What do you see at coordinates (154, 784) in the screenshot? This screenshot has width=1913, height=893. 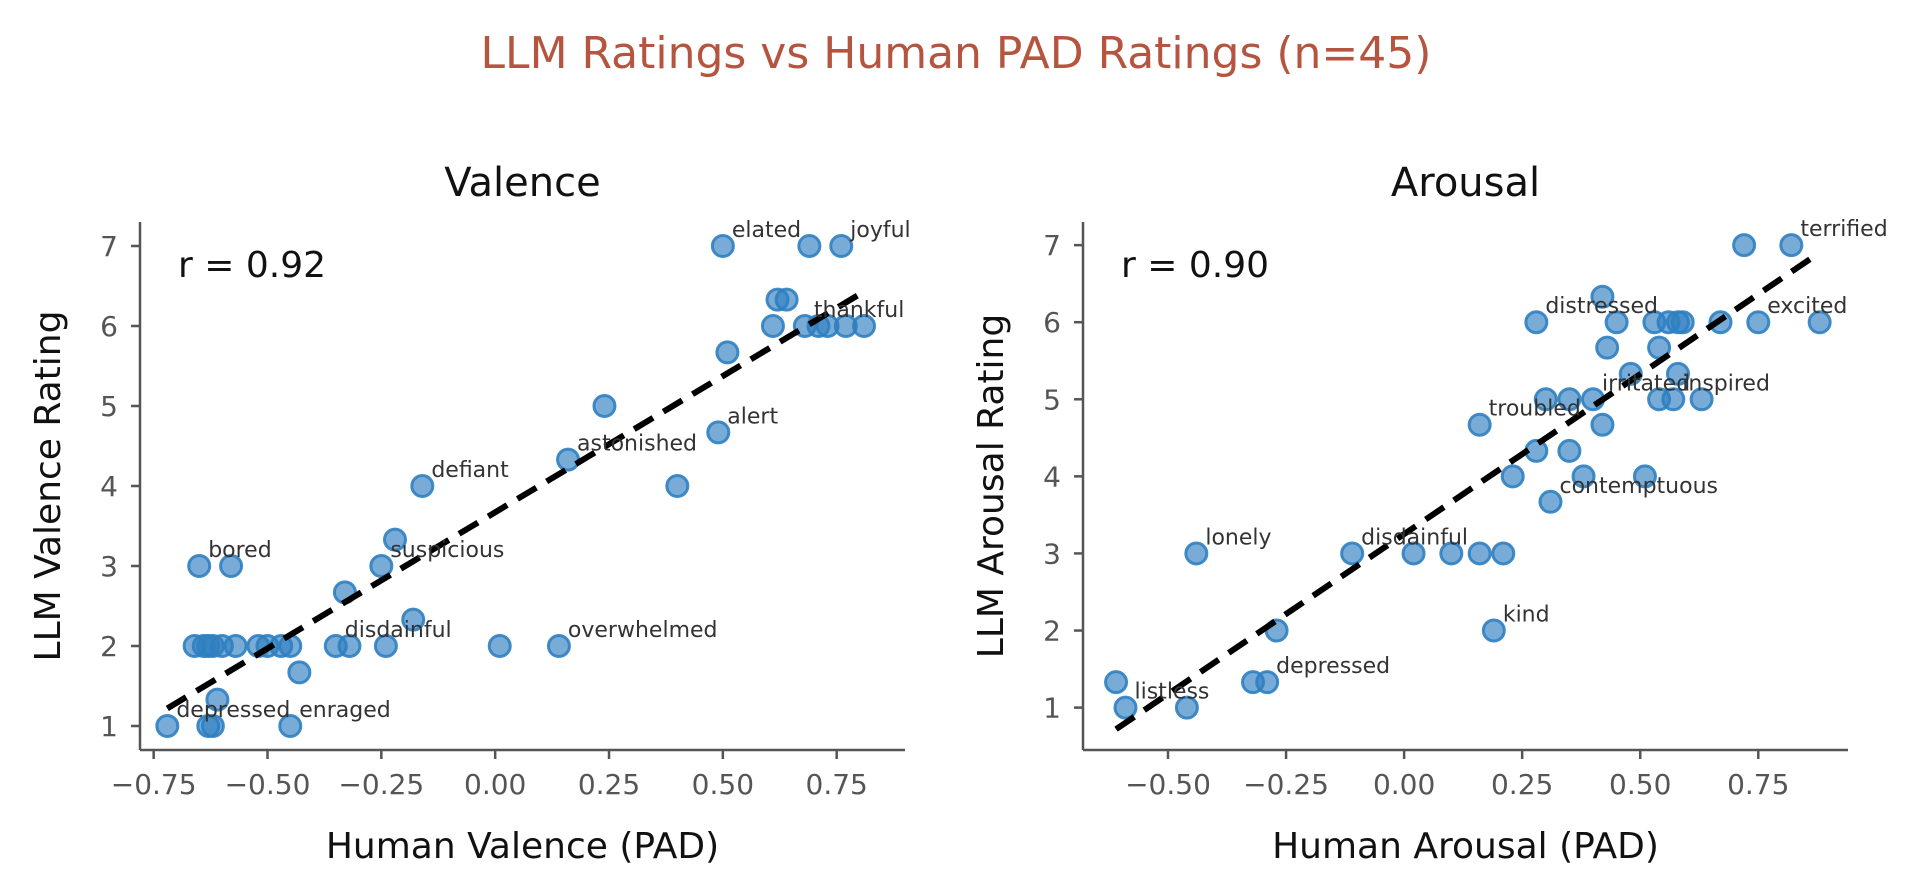 I see `x-tick-label: −0.75` at bounding box center [154, 784].